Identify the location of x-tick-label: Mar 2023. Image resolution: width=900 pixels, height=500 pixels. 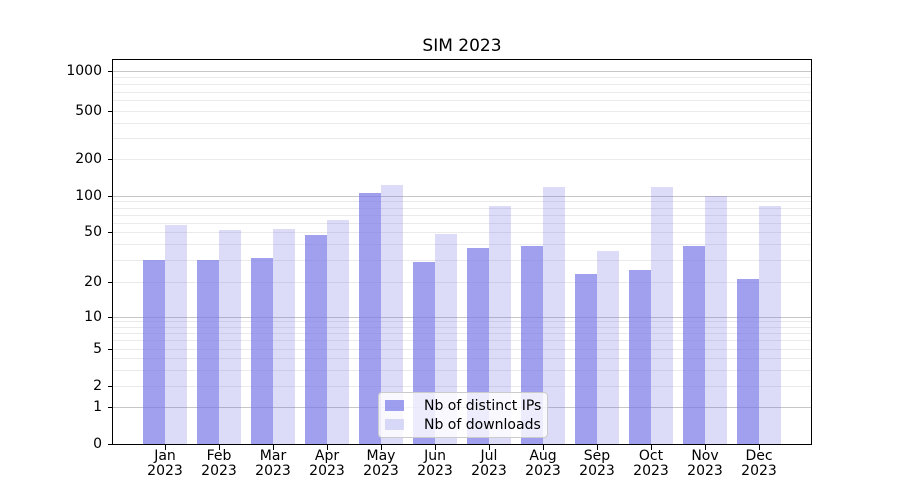
(273, 464).